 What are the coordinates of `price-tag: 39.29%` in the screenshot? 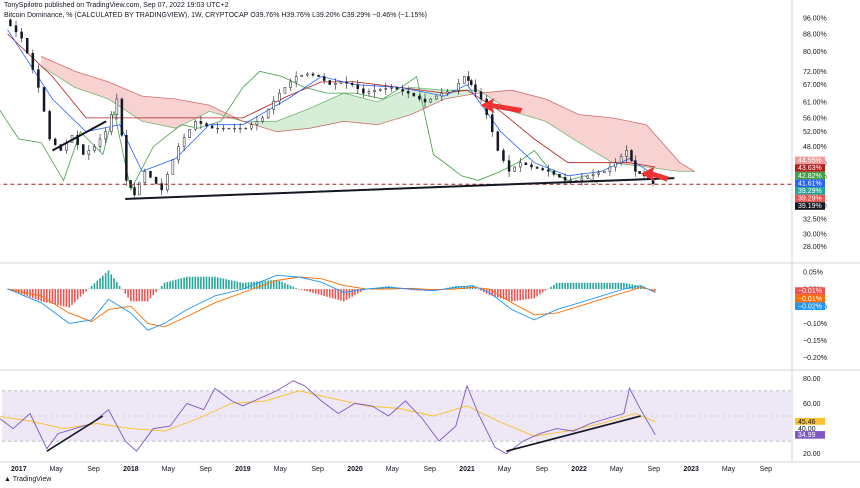 It's located at (810, 198).